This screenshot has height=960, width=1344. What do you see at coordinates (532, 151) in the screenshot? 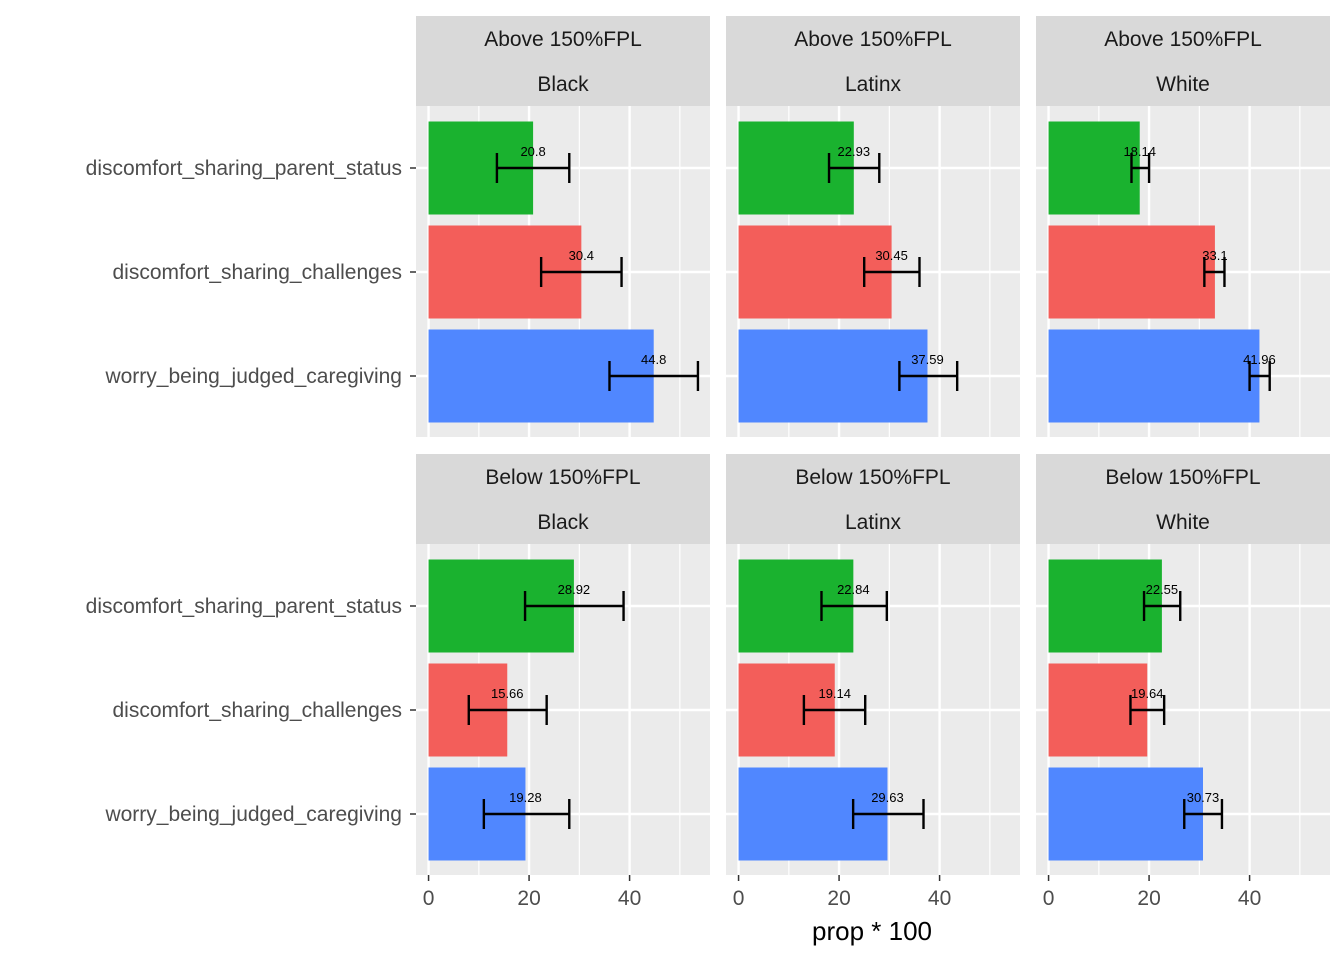
I see `data-label: 20.8` at bounding box center [532, 151].